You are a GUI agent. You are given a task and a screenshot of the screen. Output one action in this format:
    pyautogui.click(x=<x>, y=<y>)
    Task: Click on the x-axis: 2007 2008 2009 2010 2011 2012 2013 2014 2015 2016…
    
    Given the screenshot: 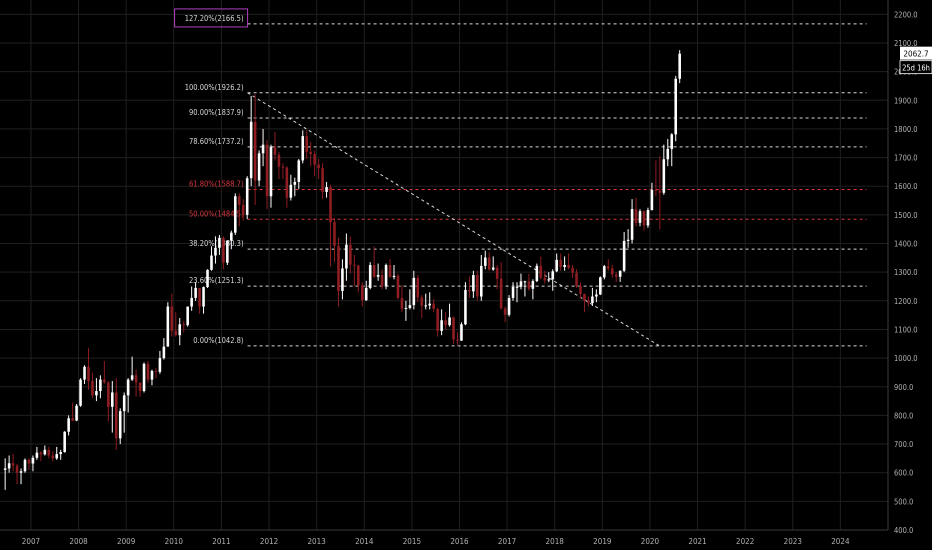 What is the action you would take?
    pyautogui.click(x=444, y=537)
    